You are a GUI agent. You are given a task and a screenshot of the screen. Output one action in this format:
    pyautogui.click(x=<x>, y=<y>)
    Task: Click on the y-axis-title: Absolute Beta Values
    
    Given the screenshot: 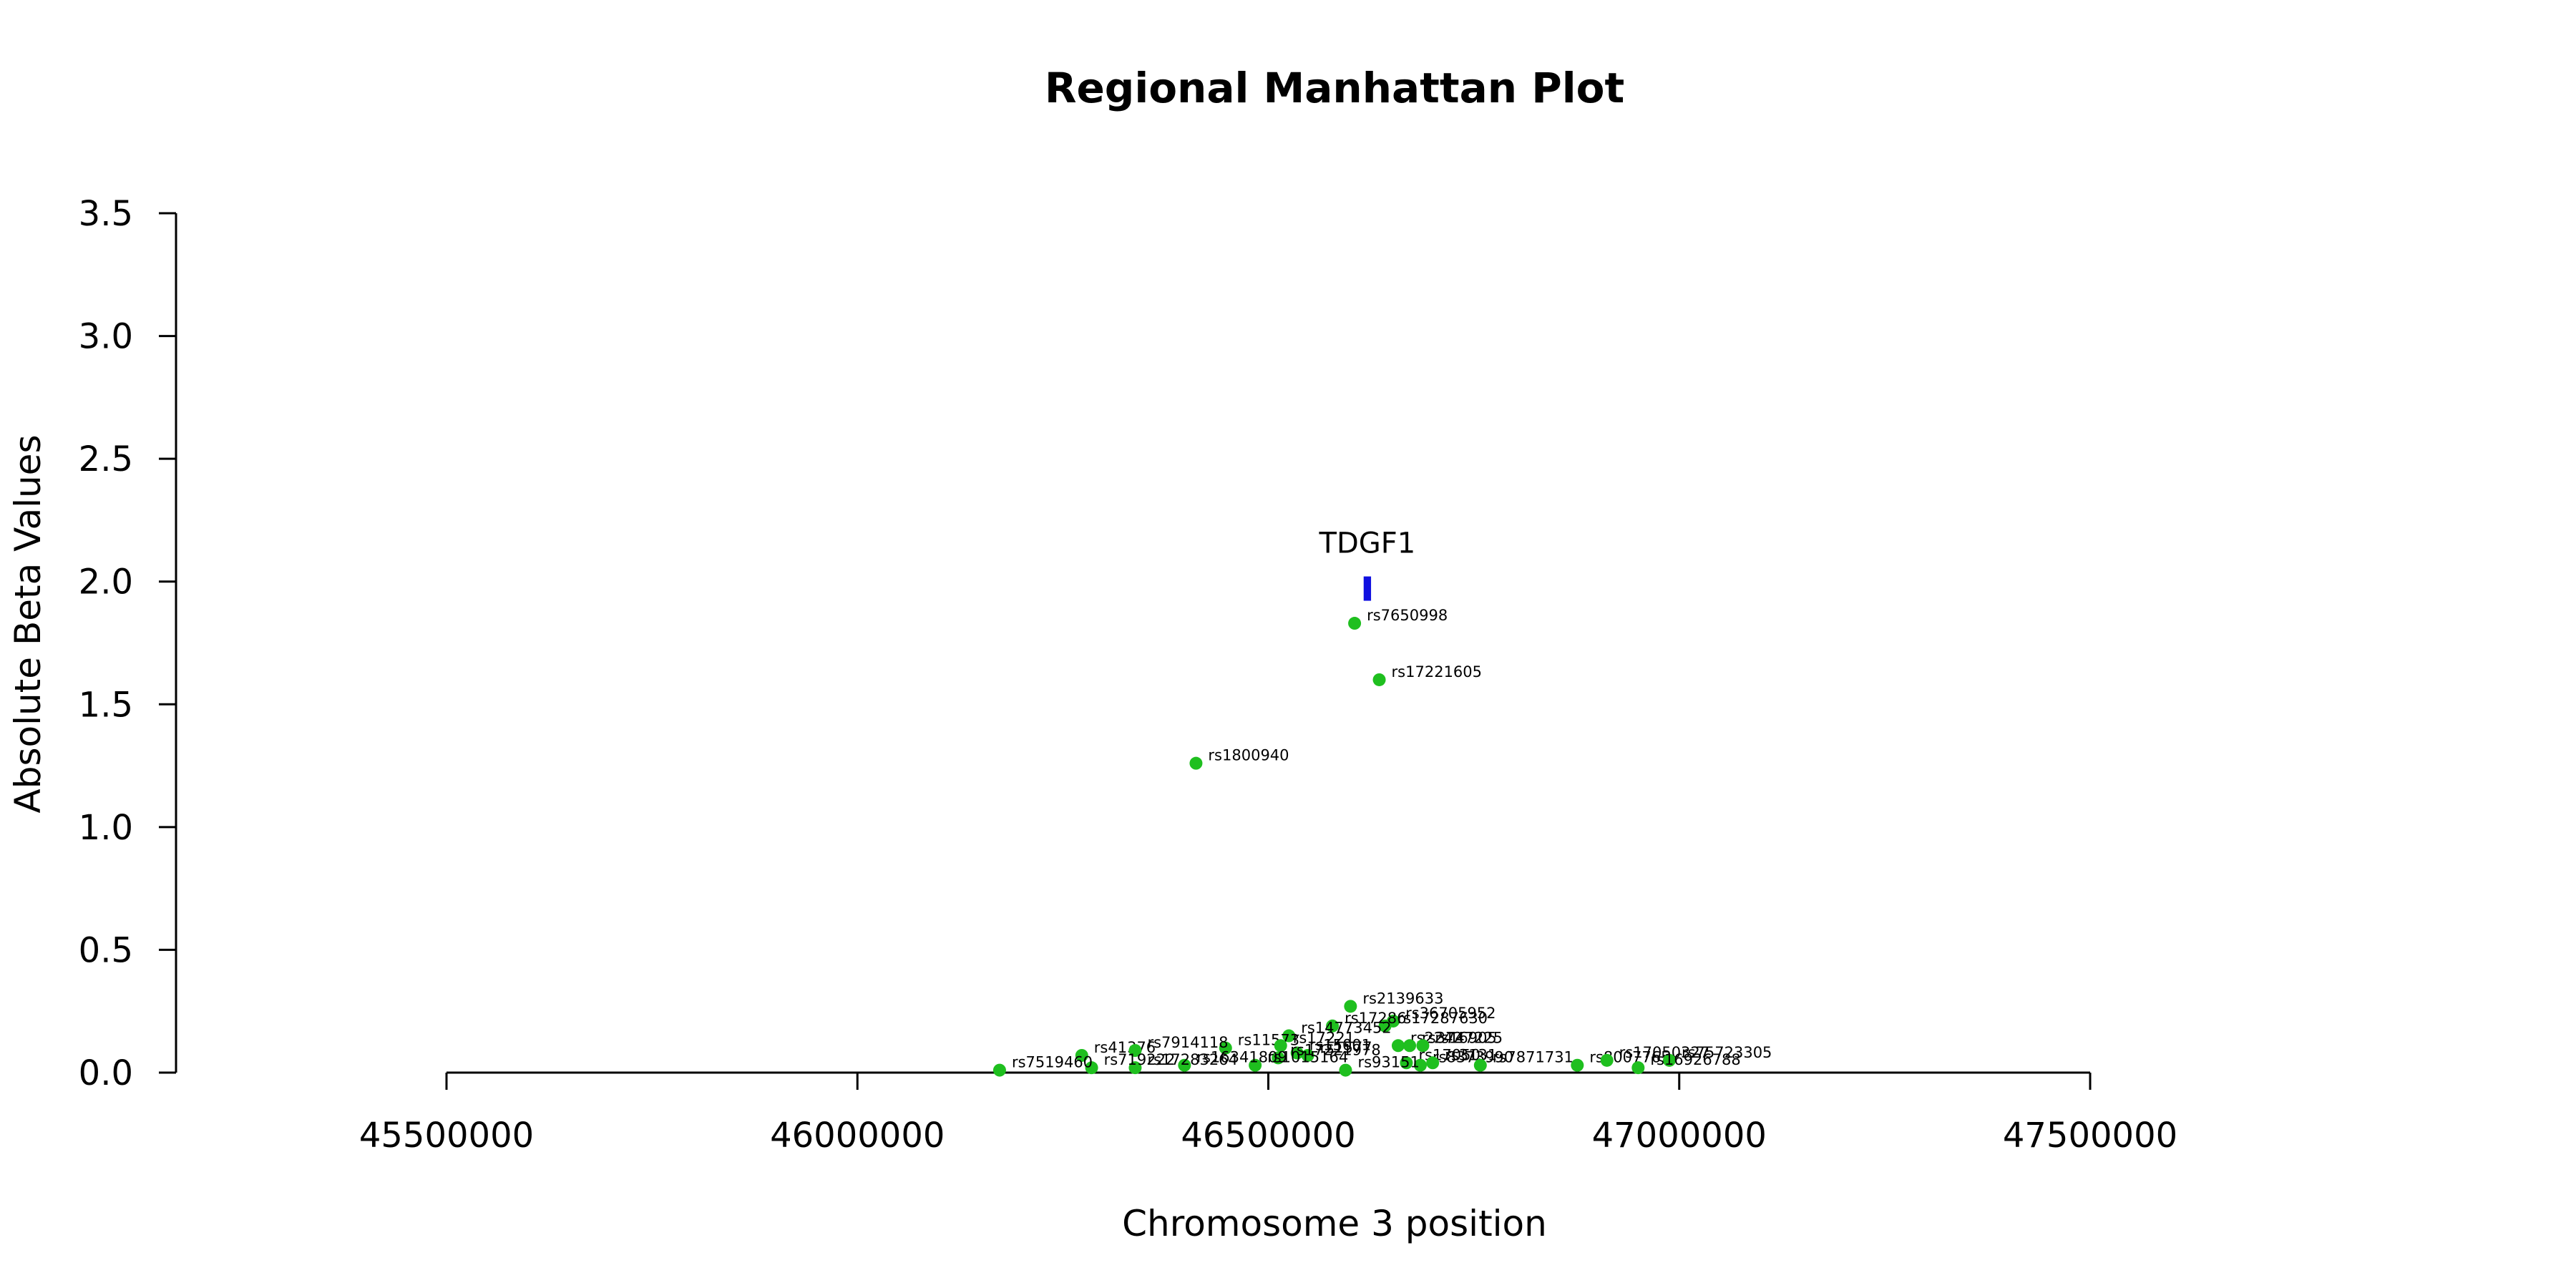 What is the action you would take?
    pyautogui.click(x=28, y=624)
    